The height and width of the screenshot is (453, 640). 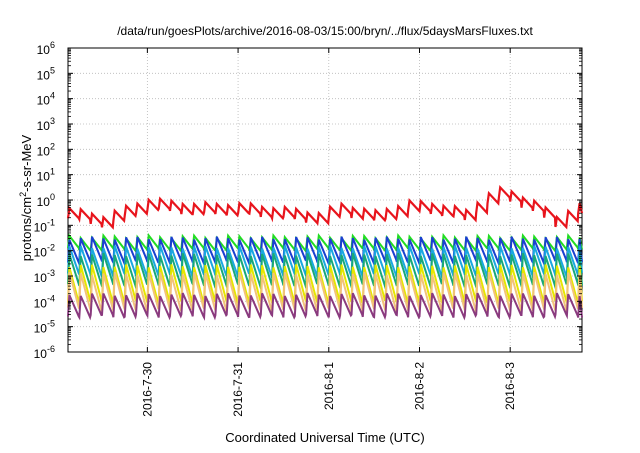 I want to click on y-tick-label: 10¹, so click(x=46, y=175).